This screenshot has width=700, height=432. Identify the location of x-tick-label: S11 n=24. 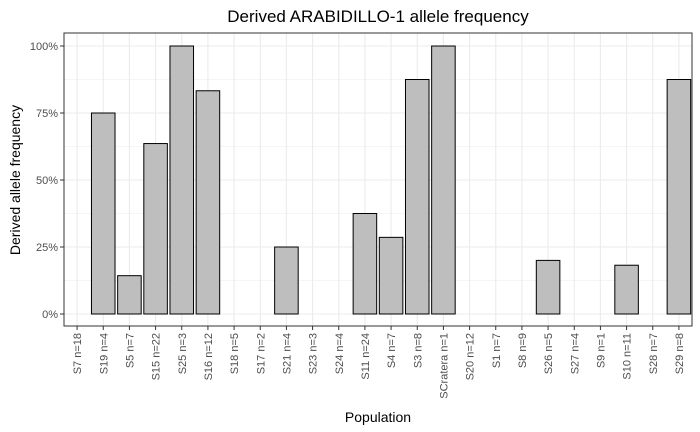
(366, 356).